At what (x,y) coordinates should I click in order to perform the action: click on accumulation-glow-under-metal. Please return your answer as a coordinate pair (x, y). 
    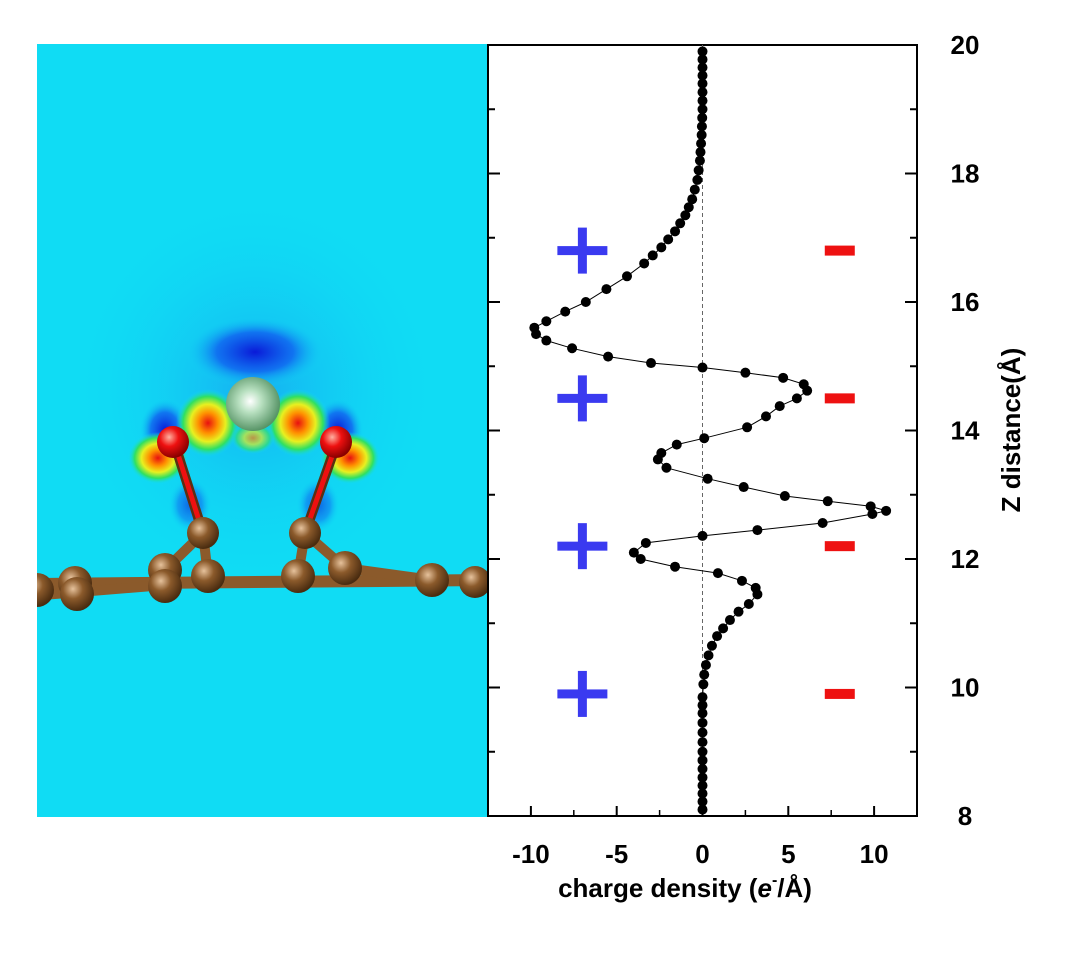
    Looking at the image, I should click on (253, 438).